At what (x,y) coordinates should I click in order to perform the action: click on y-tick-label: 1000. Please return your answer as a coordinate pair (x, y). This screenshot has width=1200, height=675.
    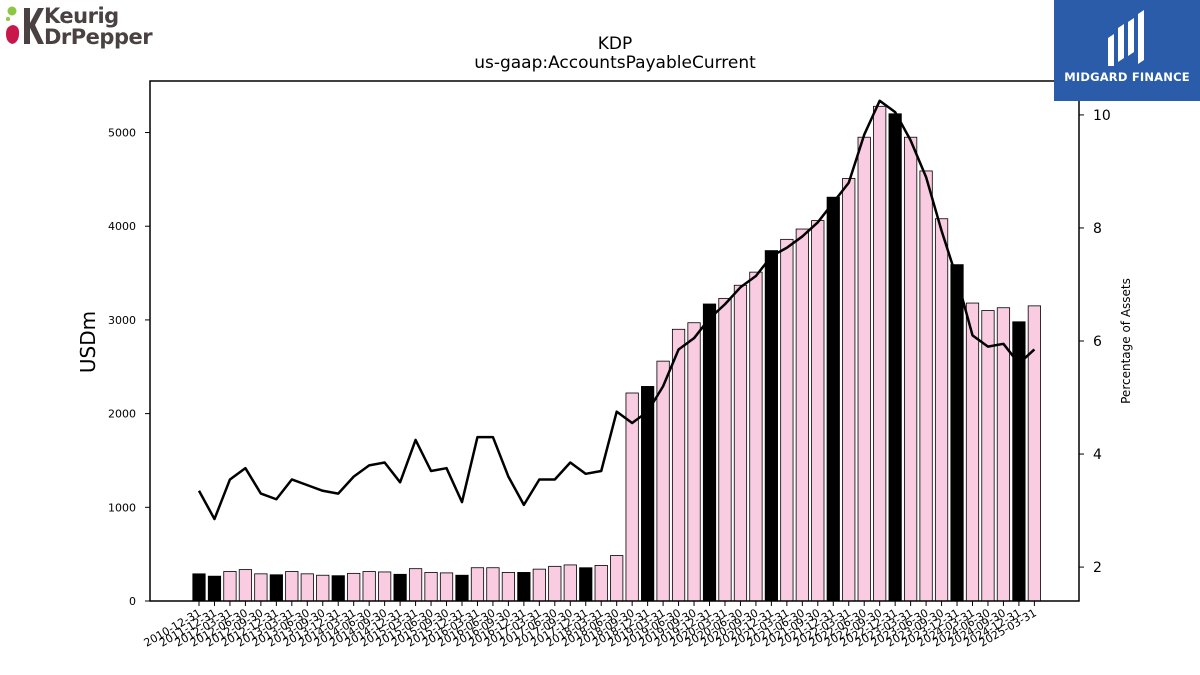
    Looking at the image, I should click on (122, 507).